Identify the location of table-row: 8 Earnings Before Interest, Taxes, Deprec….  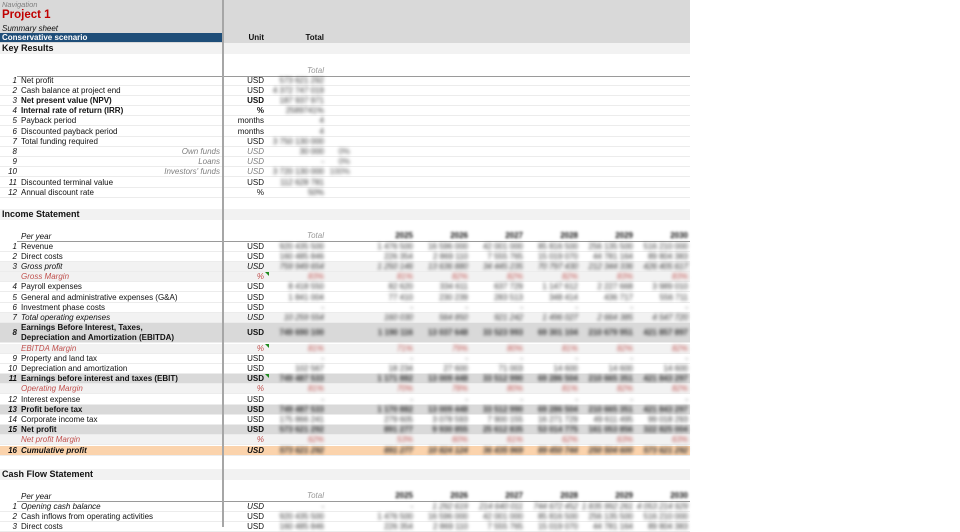
(345, 333).